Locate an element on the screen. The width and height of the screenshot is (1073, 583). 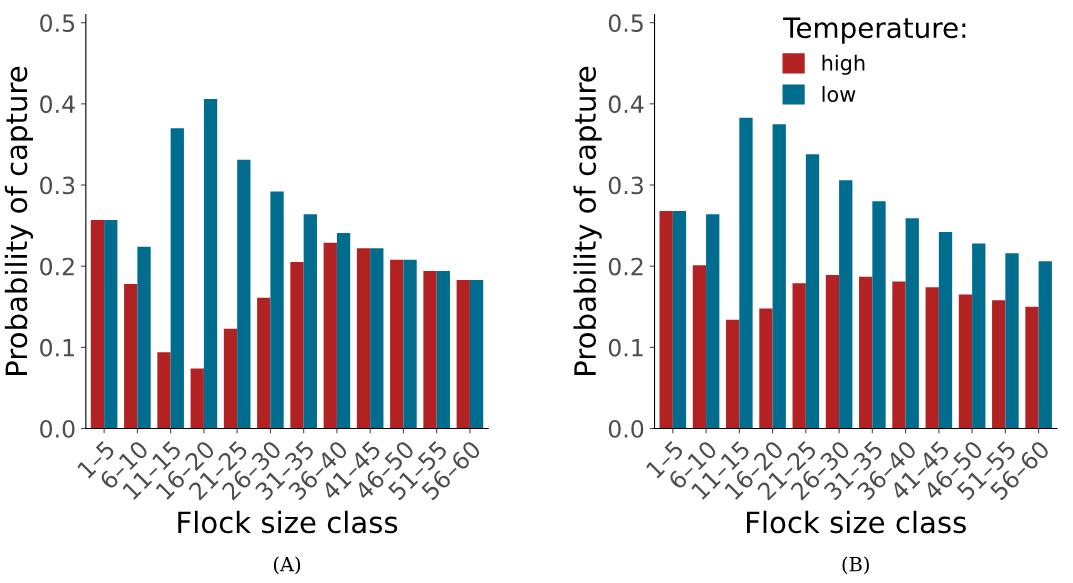
legend-label: low is located at coordinates (839, 94).